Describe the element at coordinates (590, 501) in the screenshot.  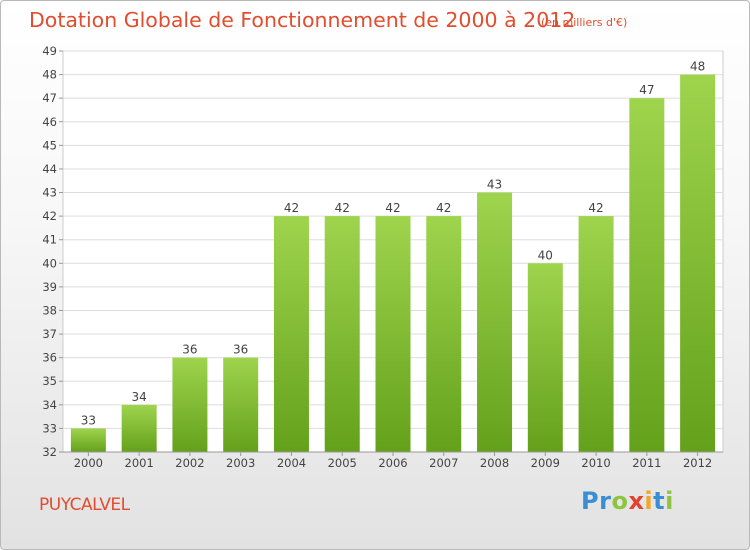
I see `logo-letter: P` at that location.